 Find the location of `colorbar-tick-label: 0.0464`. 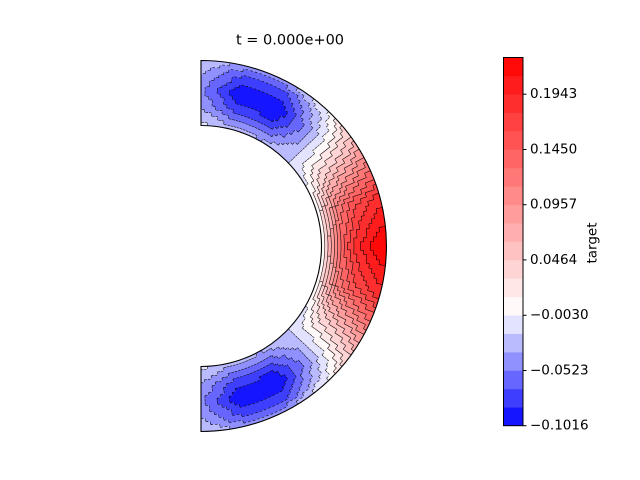

colorbar-tick-label: 0.0464 is located at coordinates (553, 260).